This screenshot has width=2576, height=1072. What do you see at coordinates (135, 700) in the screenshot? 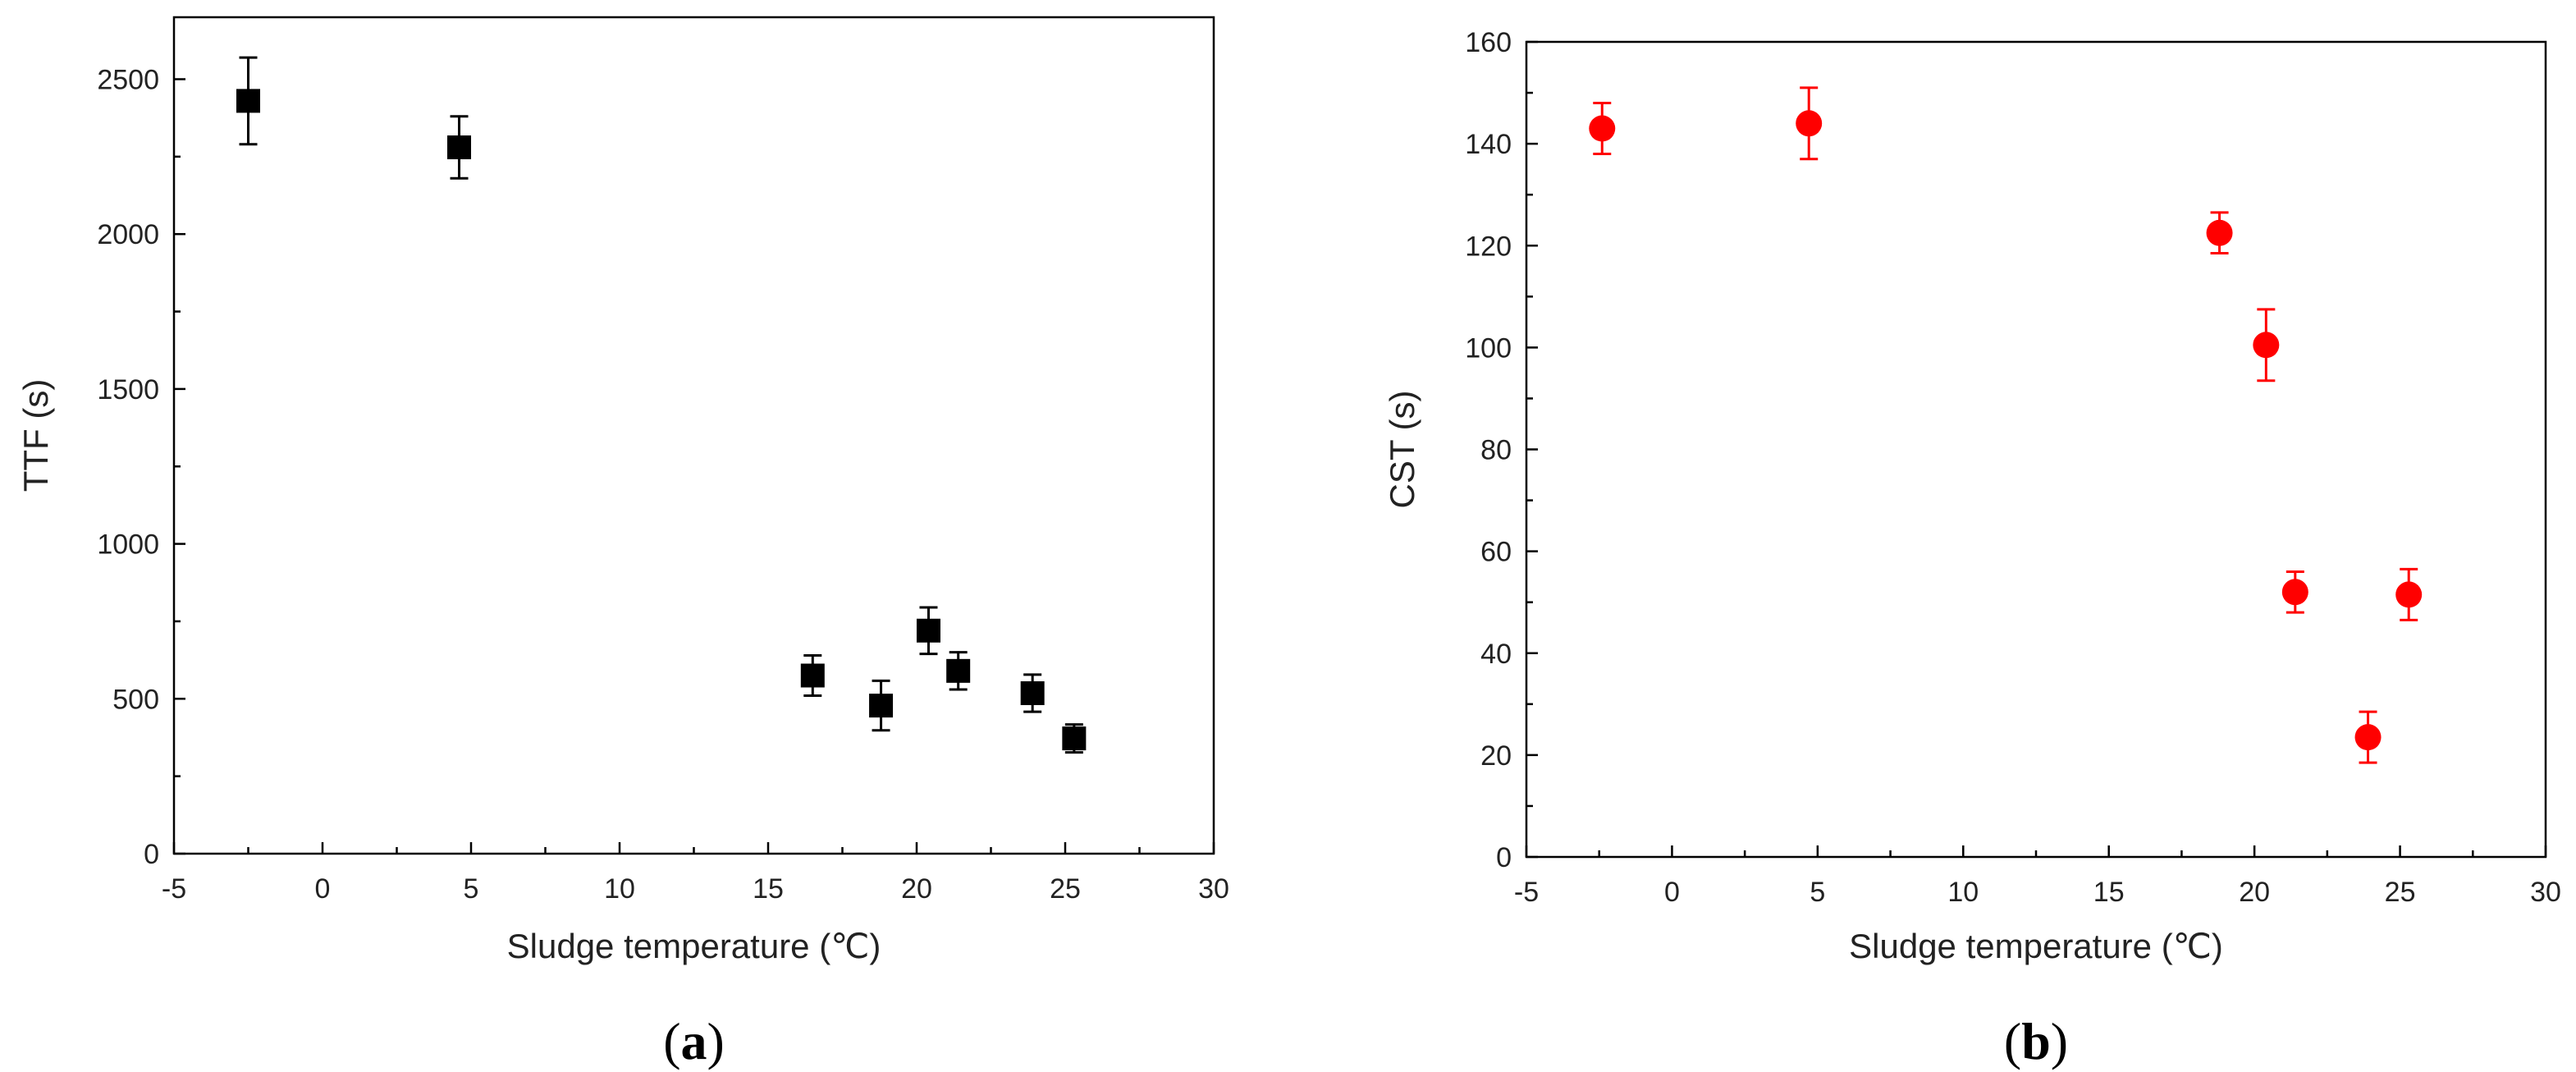
I see `chart-a-y-tick-label: 500` at bounding box center [135, 700].